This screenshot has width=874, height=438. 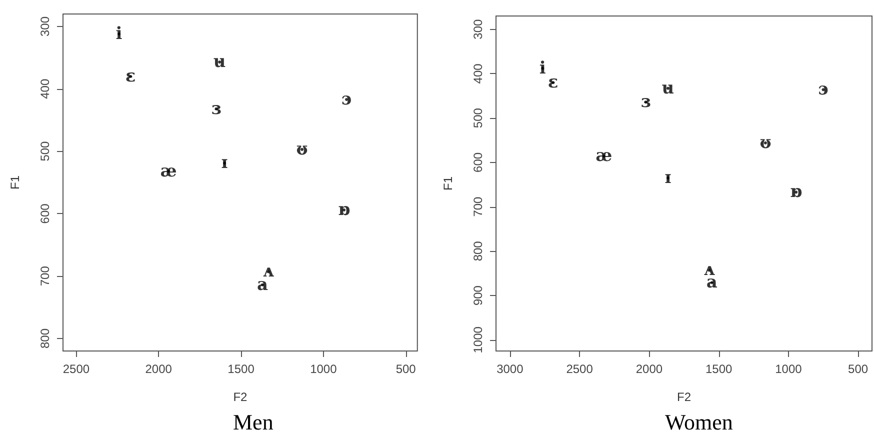 What do you see at coordinates (478, 295) in the screenshot?
I see `y-tick-label: 900` at bounding box center [478, 295].